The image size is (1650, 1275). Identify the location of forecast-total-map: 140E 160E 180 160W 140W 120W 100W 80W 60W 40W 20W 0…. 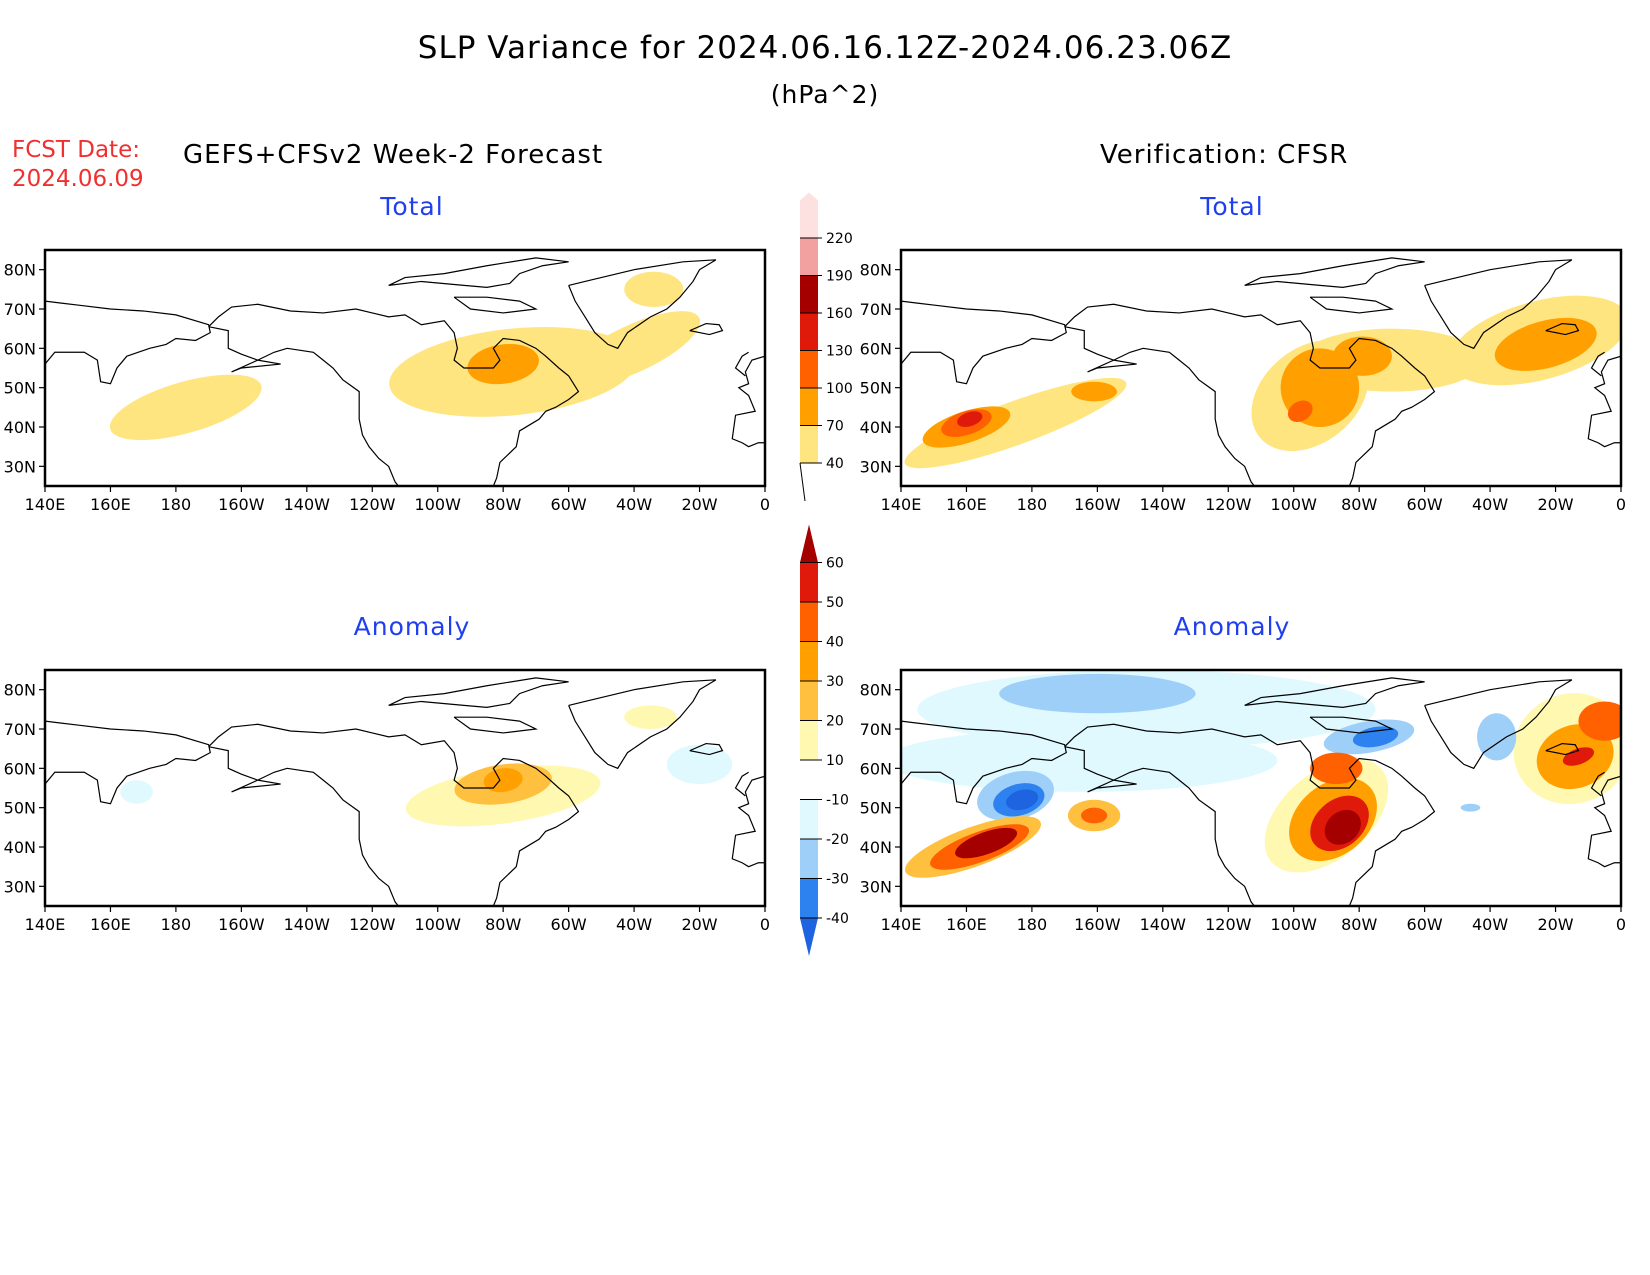
(387, 381).